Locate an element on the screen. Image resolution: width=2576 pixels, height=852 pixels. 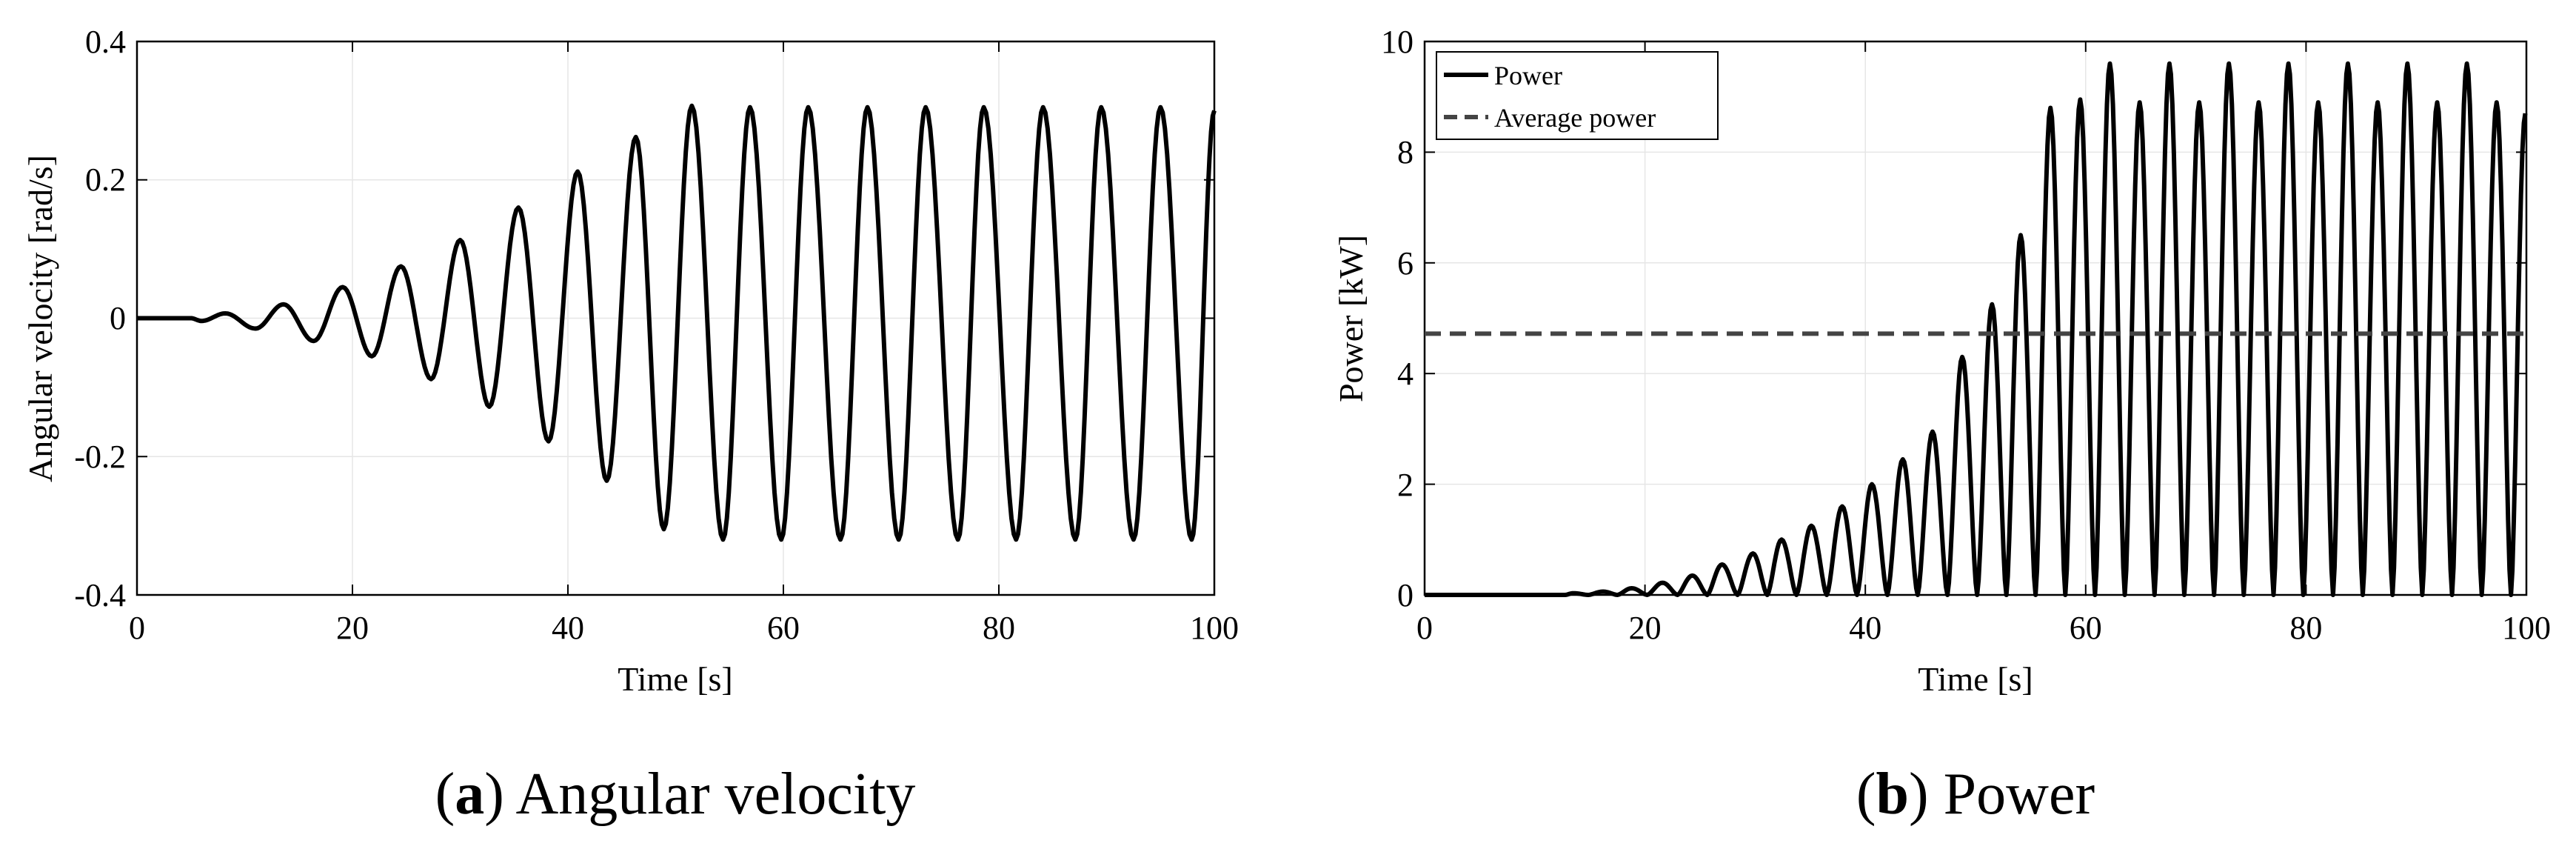
y-tick-label: 8 is located at coordinates (1405, 152).